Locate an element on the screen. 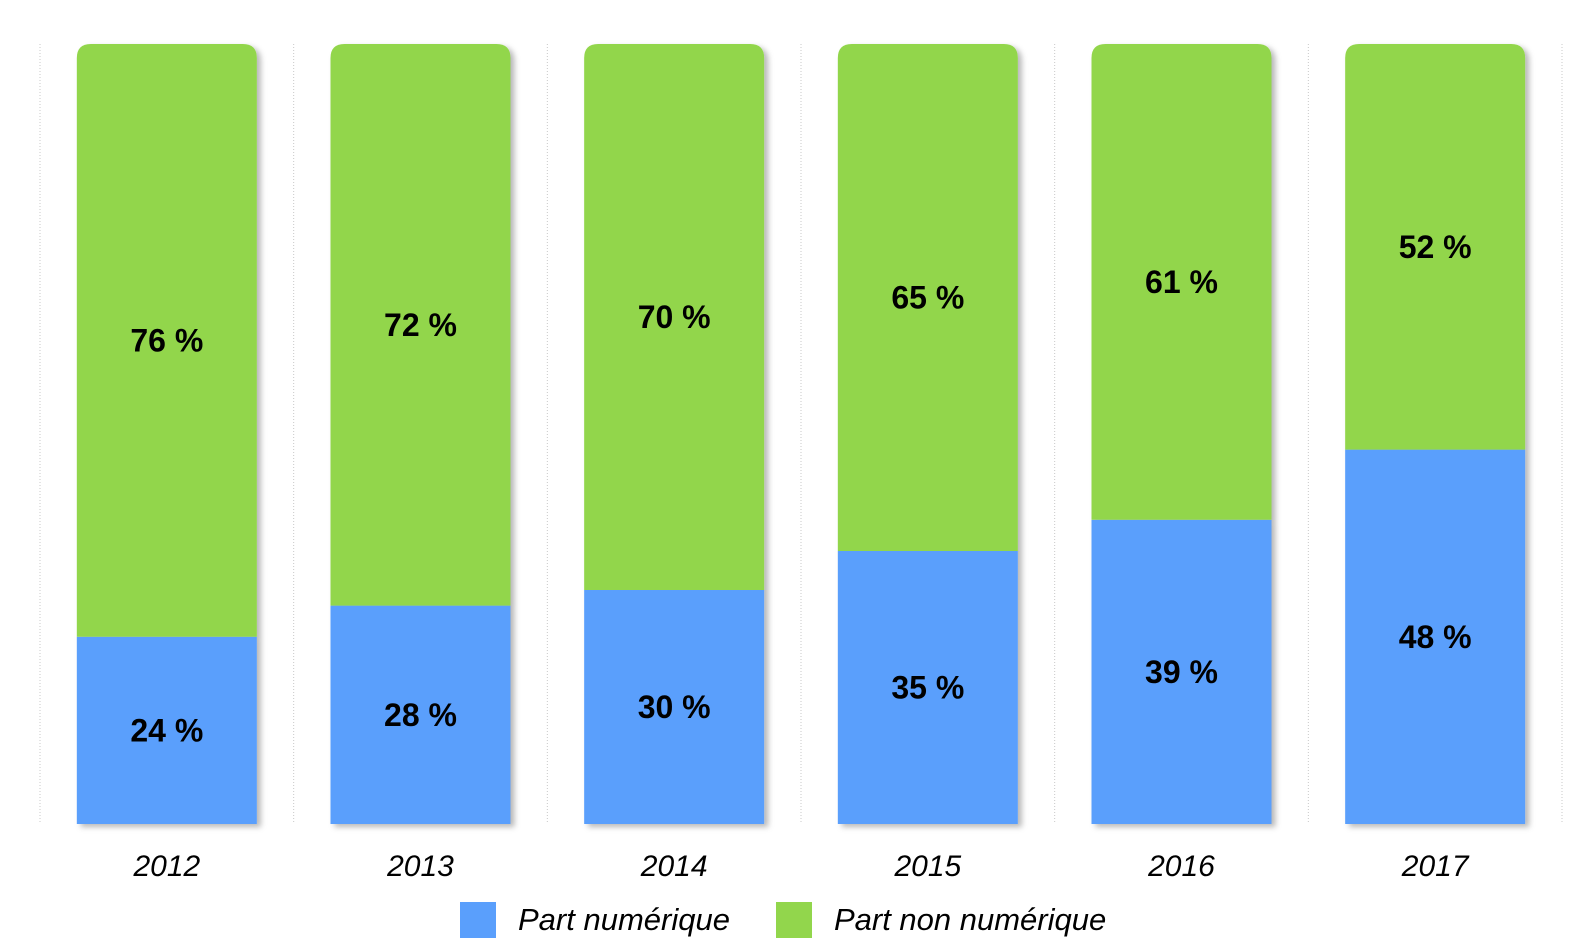 The width and height of the screenshot is (1578, 949). legend-swatch-non-numerique is located at coordinates (793, 920).